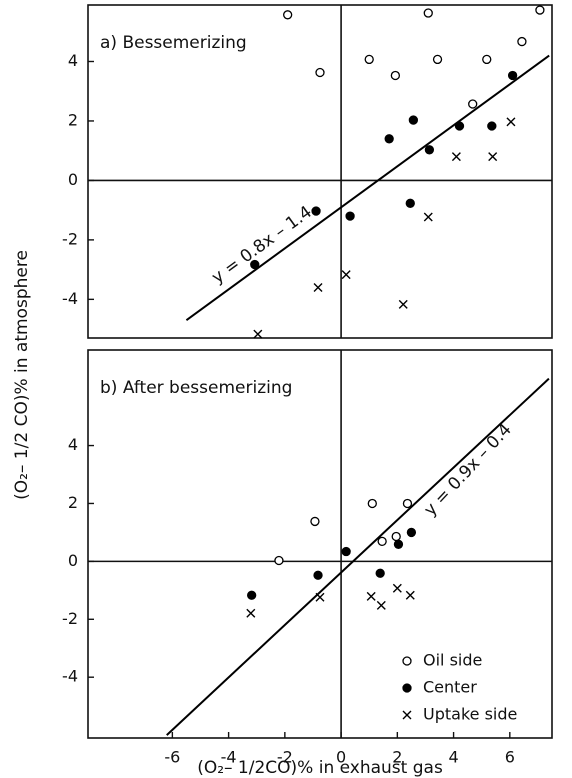  I want to click on legend-label: Center, so click(450, 687).